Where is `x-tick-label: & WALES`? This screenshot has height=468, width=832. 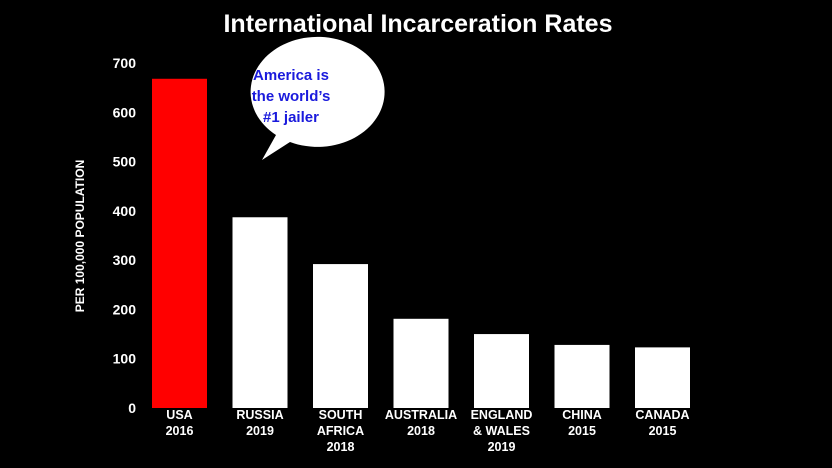
x-tick-label: & WALES is located at coordinates (501, 431).